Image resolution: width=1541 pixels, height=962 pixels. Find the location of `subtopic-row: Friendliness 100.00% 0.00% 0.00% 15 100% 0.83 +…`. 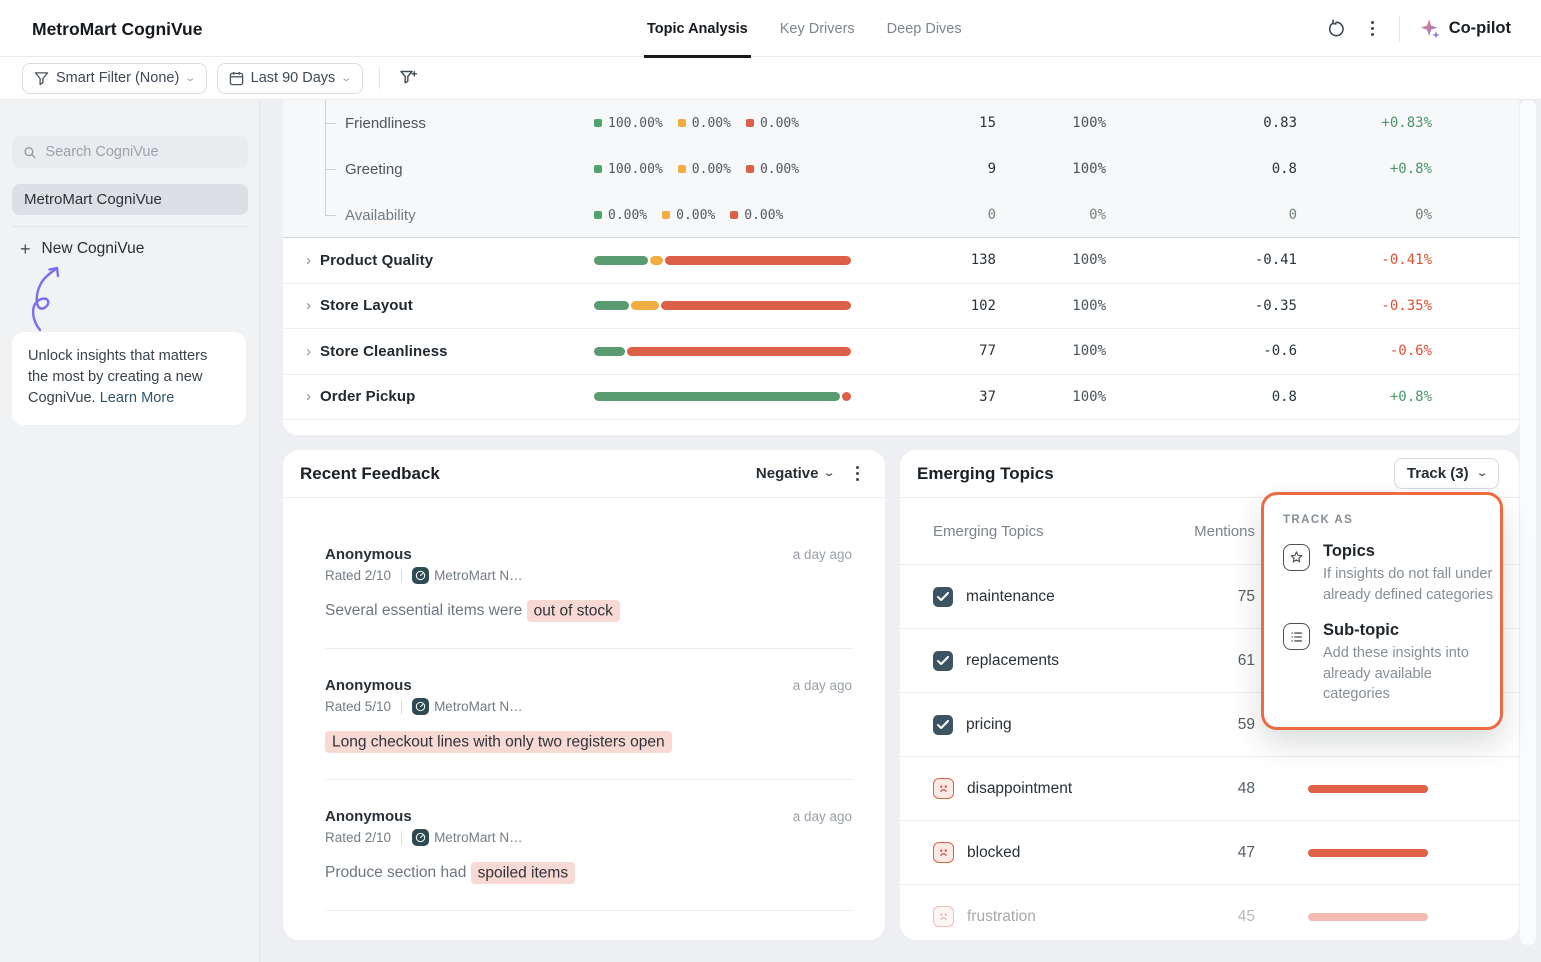

subtopic-row: Friendliness 100.00% 0.00% 0.00% 15 100% 0.83 +… is located at coordinates (901, 123).